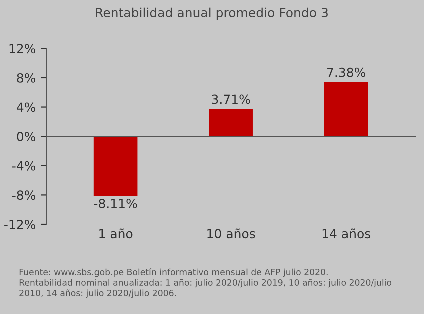 This screenshot has width=424, height=314. What do you see at coordinates (347, 73) in the screenshot?
I see `data-label: 7.38%` at bounding box center [347, 73].